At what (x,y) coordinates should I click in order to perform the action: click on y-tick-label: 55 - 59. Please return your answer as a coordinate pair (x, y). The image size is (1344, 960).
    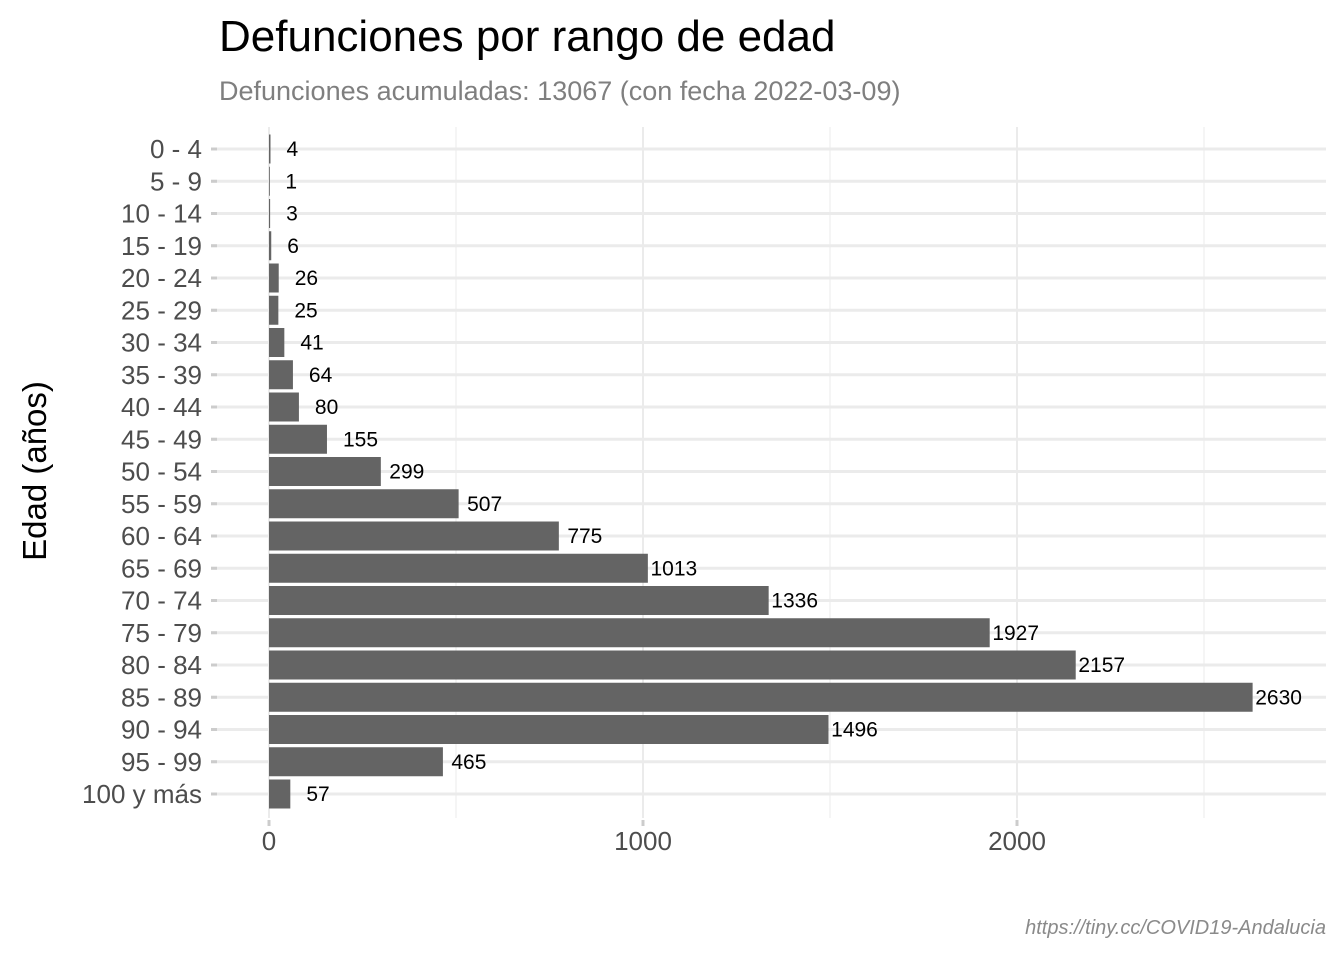
    Looking at the image, I should click on (161, 504).